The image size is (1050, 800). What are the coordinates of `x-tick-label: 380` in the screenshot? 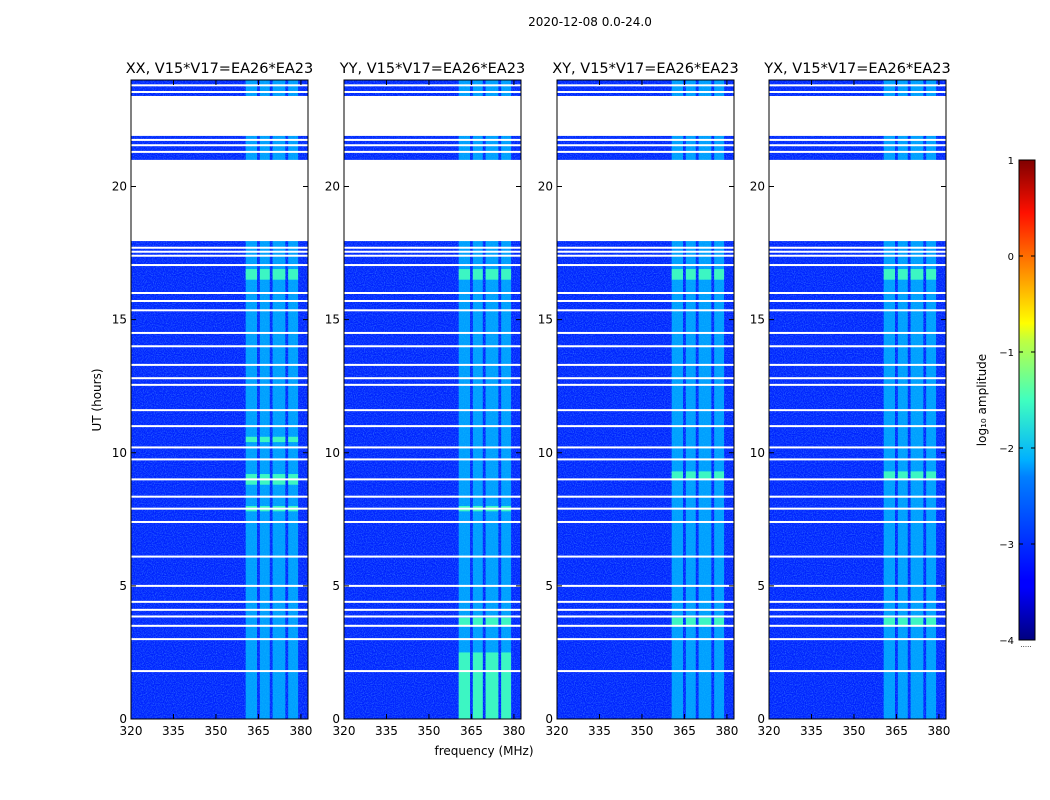 It's located at (300, 731).